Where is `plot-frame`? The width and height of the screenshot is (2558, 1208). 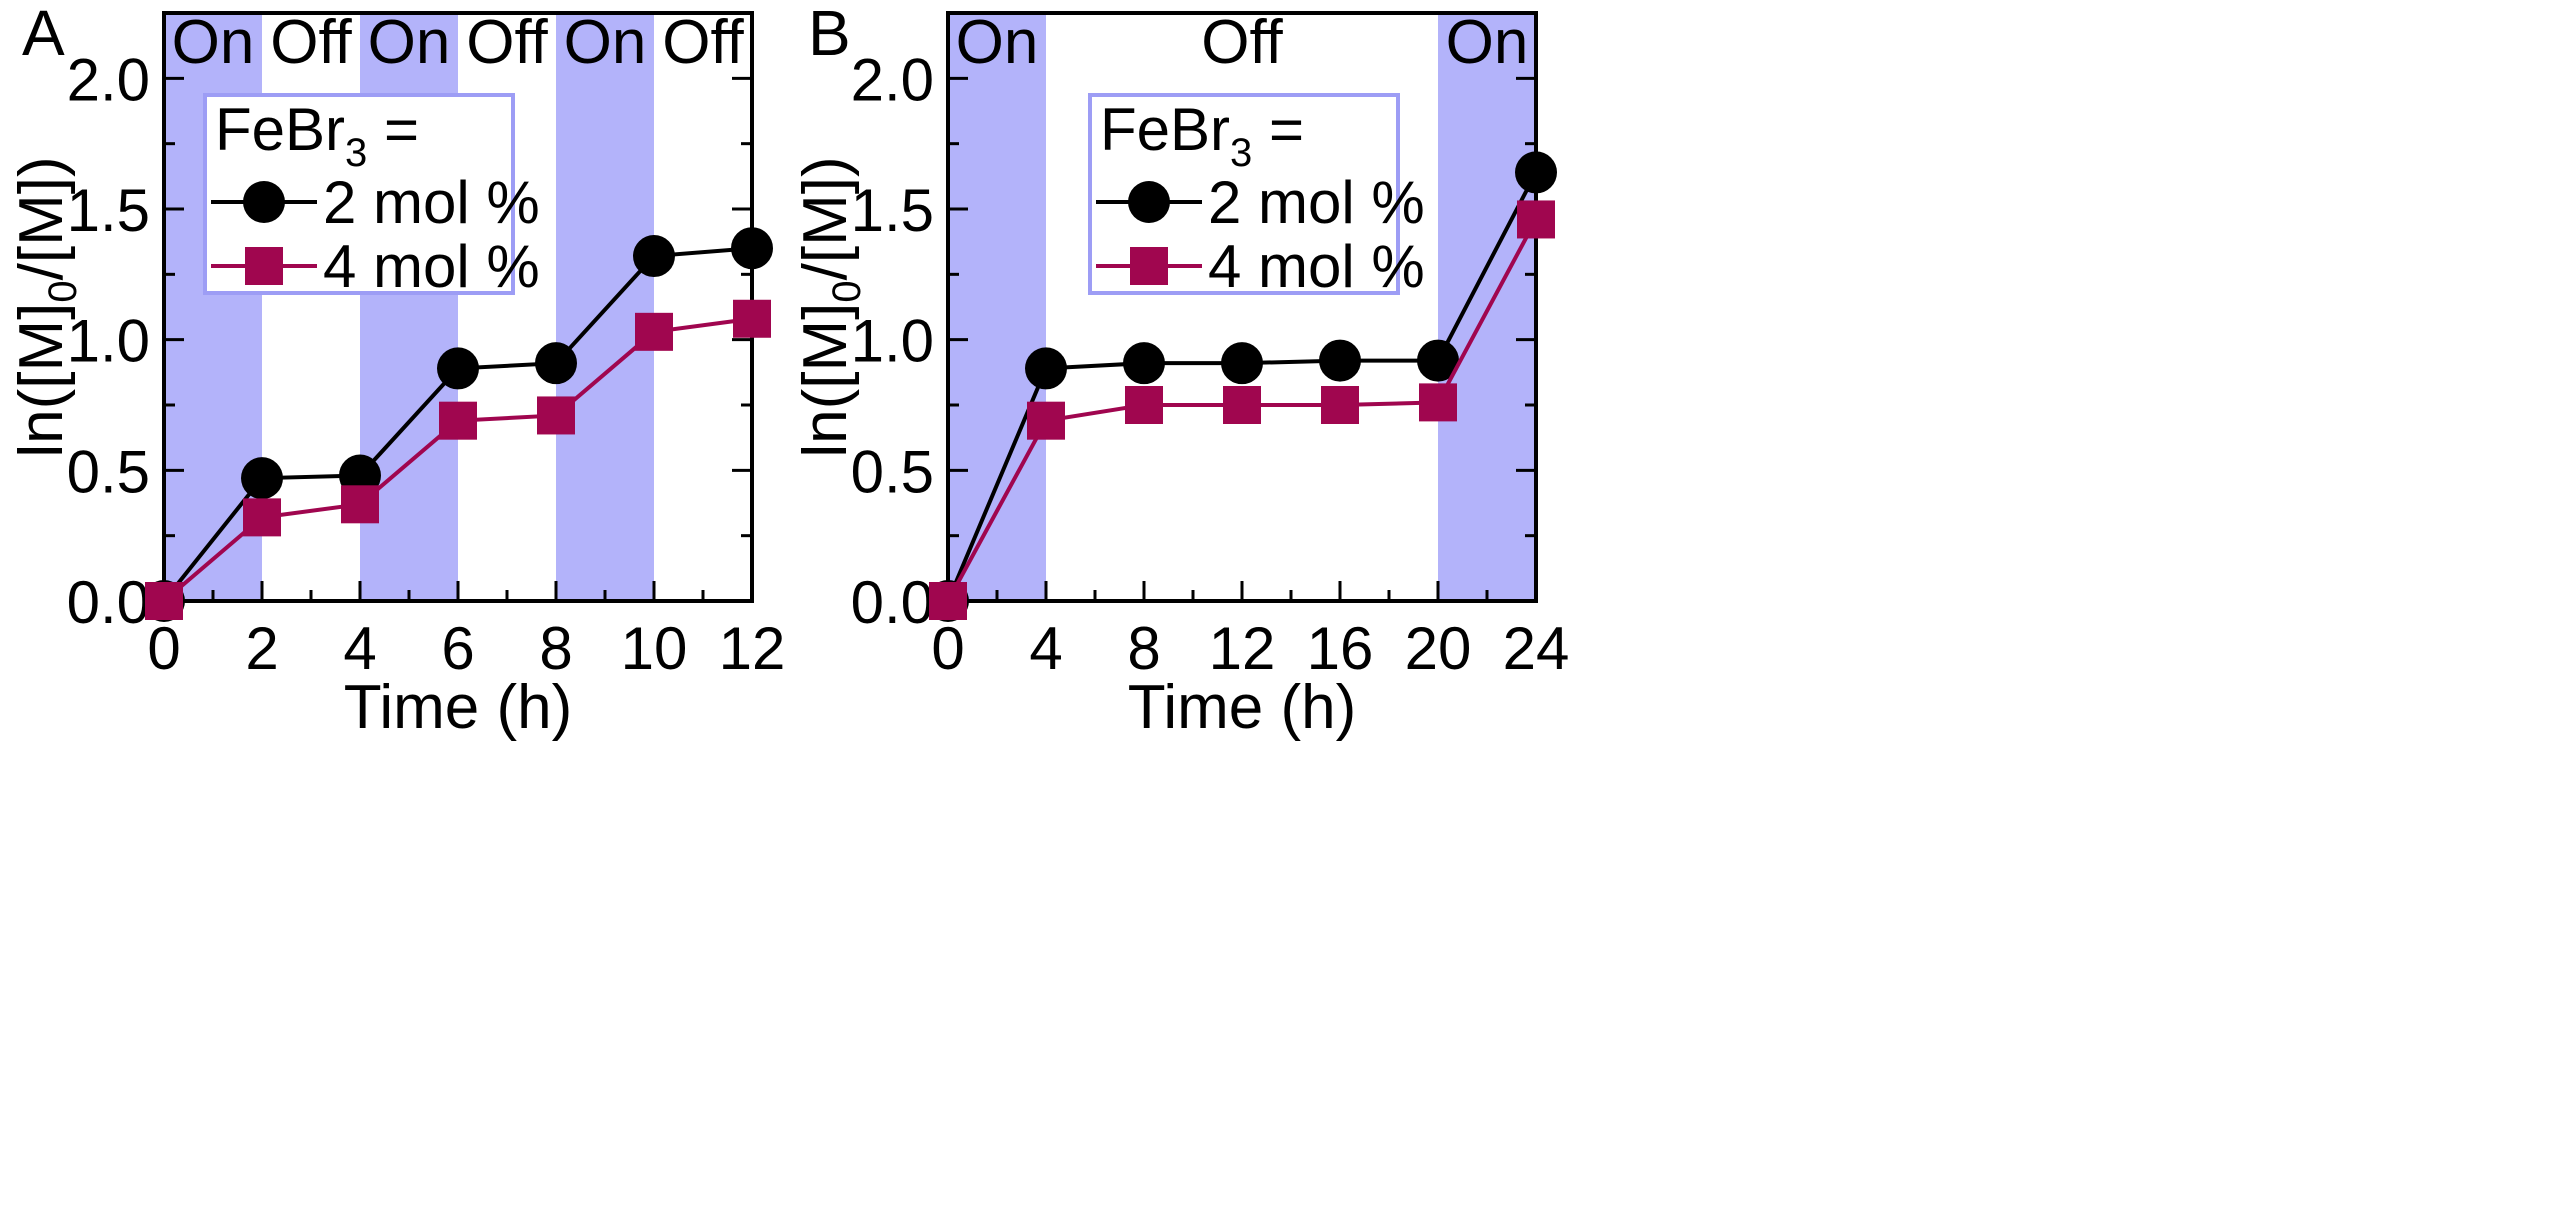 plot-frame is located at coordinates (1242, 307).